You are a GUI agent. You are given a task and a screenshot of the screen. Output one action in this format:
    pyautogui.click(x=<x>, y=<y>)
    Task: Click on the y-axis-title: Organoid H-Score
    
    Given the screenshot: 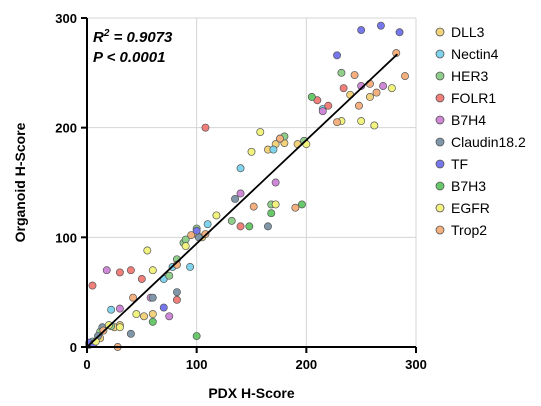 What is the action you would take?
    pyautogui.click(x=20, y=182)
    